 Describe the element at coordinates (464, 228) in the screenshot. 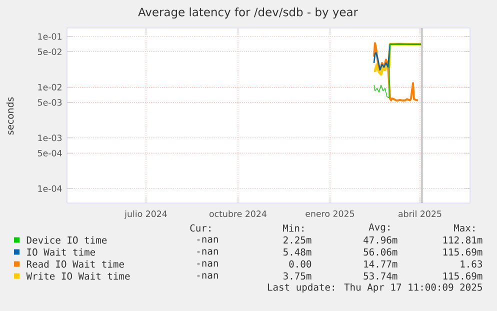

I see `text: Max:` at that location.